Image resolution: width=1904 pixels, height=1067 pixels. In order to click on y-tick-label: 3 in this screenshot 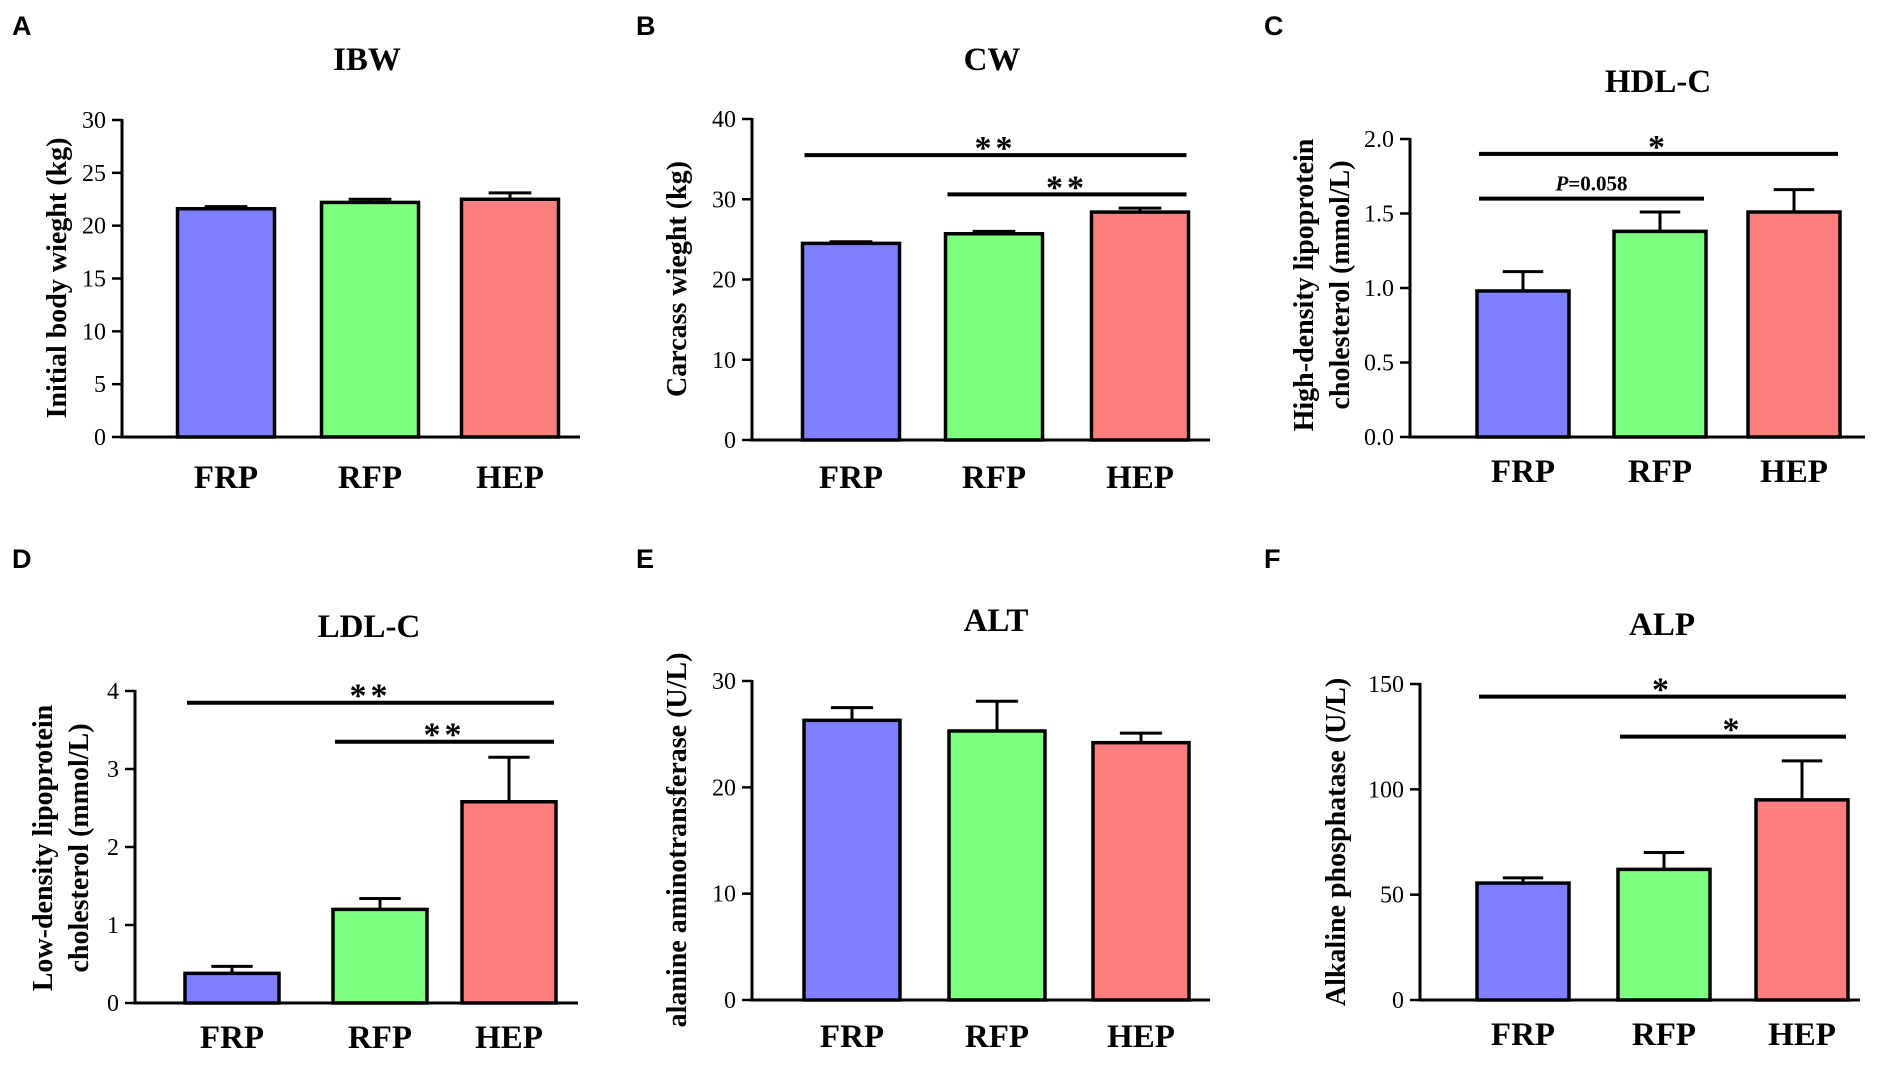, I will do `click(113, 770)`.